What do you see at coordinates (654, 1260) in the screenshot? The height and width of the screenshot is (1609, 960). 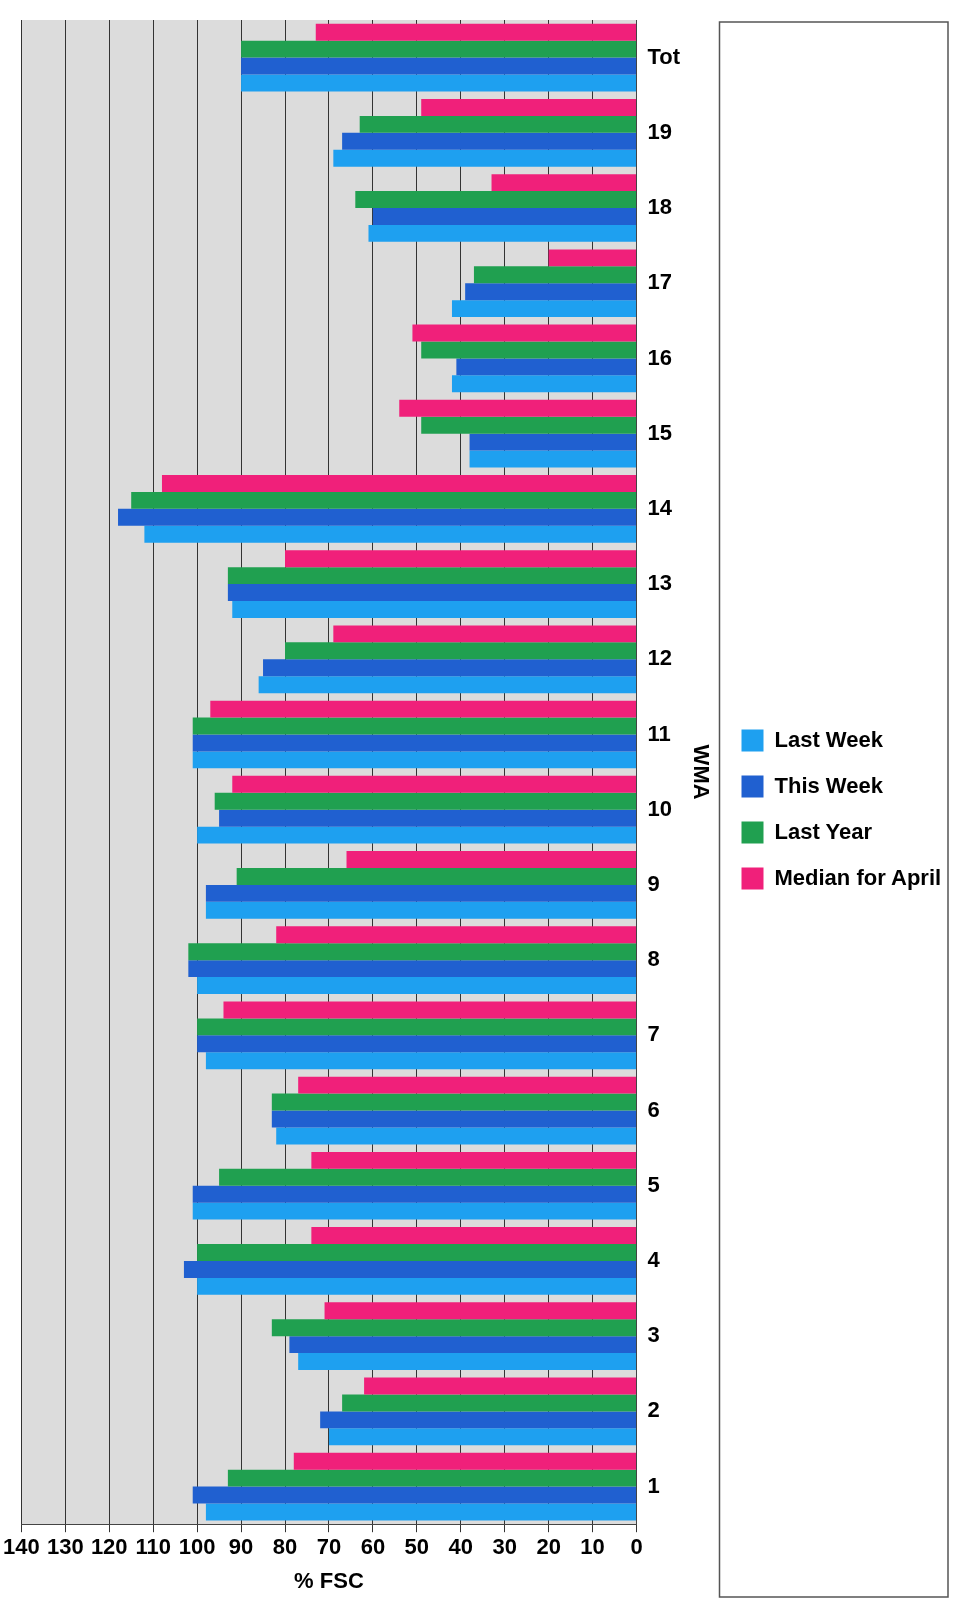 I see `y-tick-label: 4` at bounding box center [654, 1260].